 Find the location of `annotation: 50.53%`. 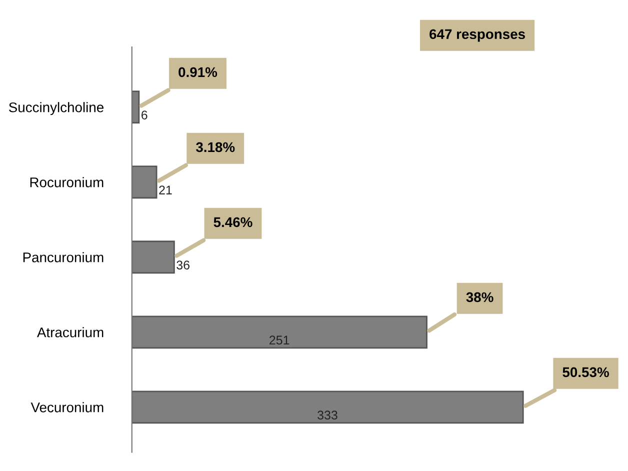

annotation: 50.53% is located at coordinates (585, 372).